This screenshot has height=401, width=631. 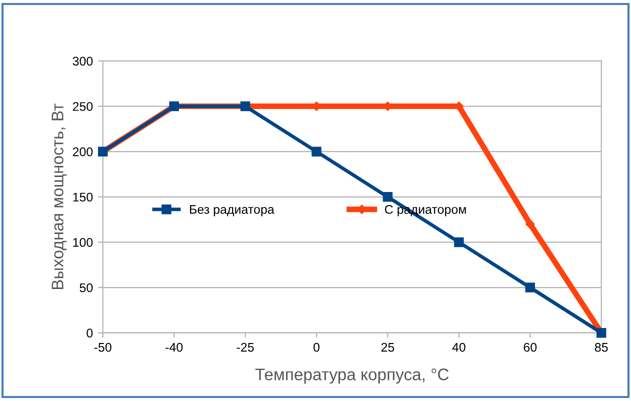 What do you see at coordinates (82, 151) in the screenshot?
I see `y-tick-label: 200` at bounding box center [82, 151].